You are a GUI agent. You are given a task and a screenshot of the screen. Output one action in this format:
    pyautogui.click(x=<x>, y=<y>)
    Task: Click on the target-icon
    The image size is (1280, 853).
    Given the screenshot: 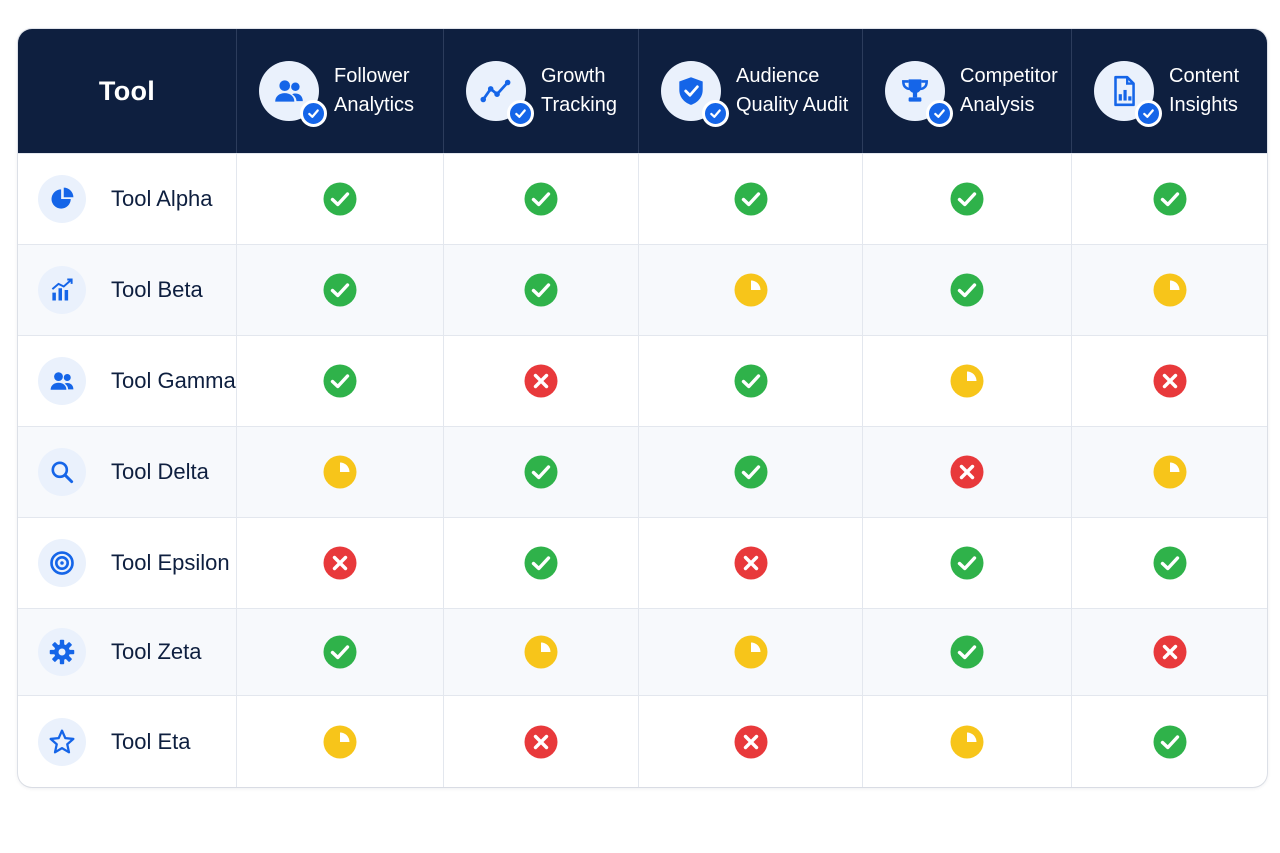 What is the action you would take?
    pyautogui.click(x=62, y=563)
    